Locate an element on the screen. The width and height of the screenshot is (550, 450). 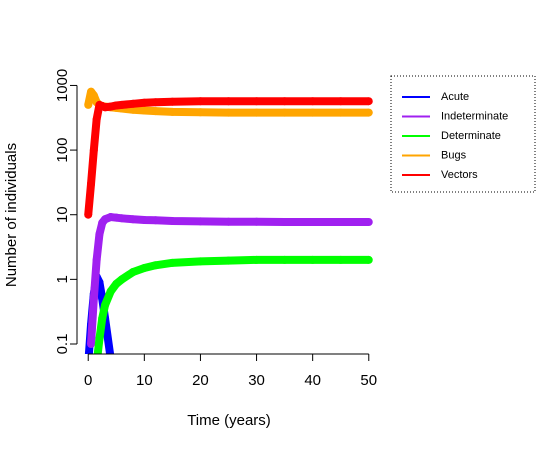
x-tick-label: 40 is located at coordinates (312, 380).